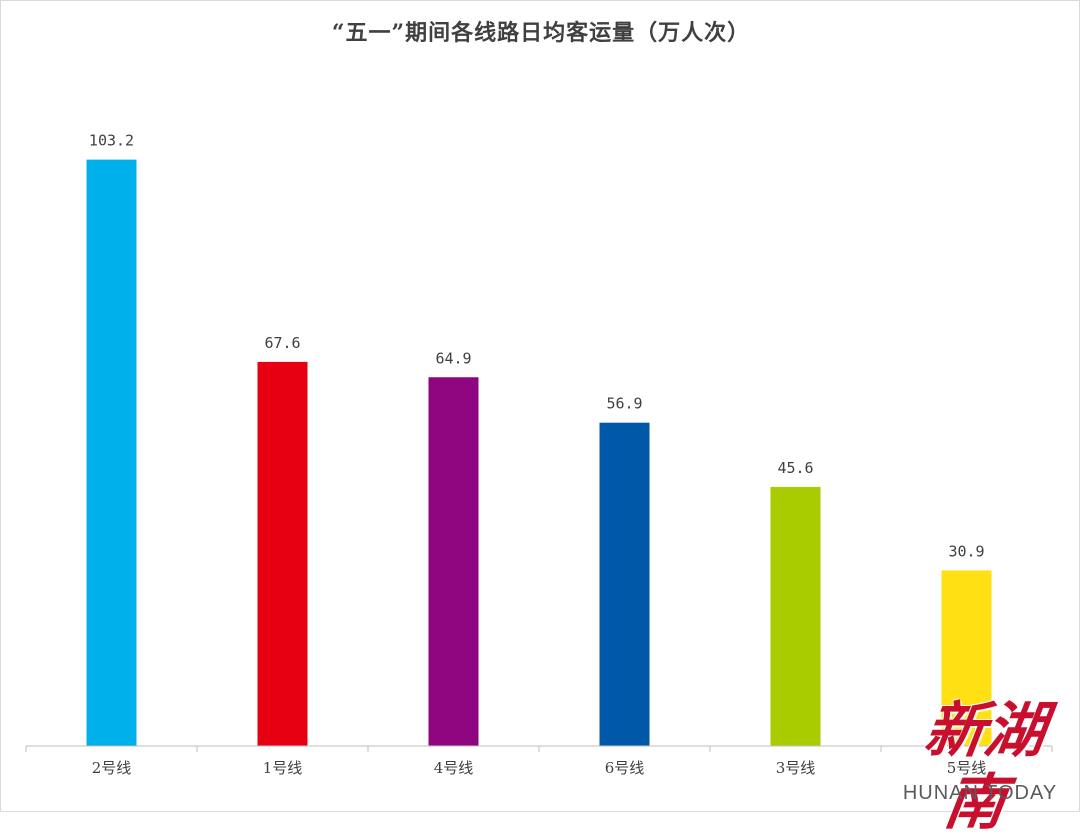  What do you see at coordinates (282, 343) in the screenshot?
I see `data-label: 67.6` at bounding box center [282, 343].